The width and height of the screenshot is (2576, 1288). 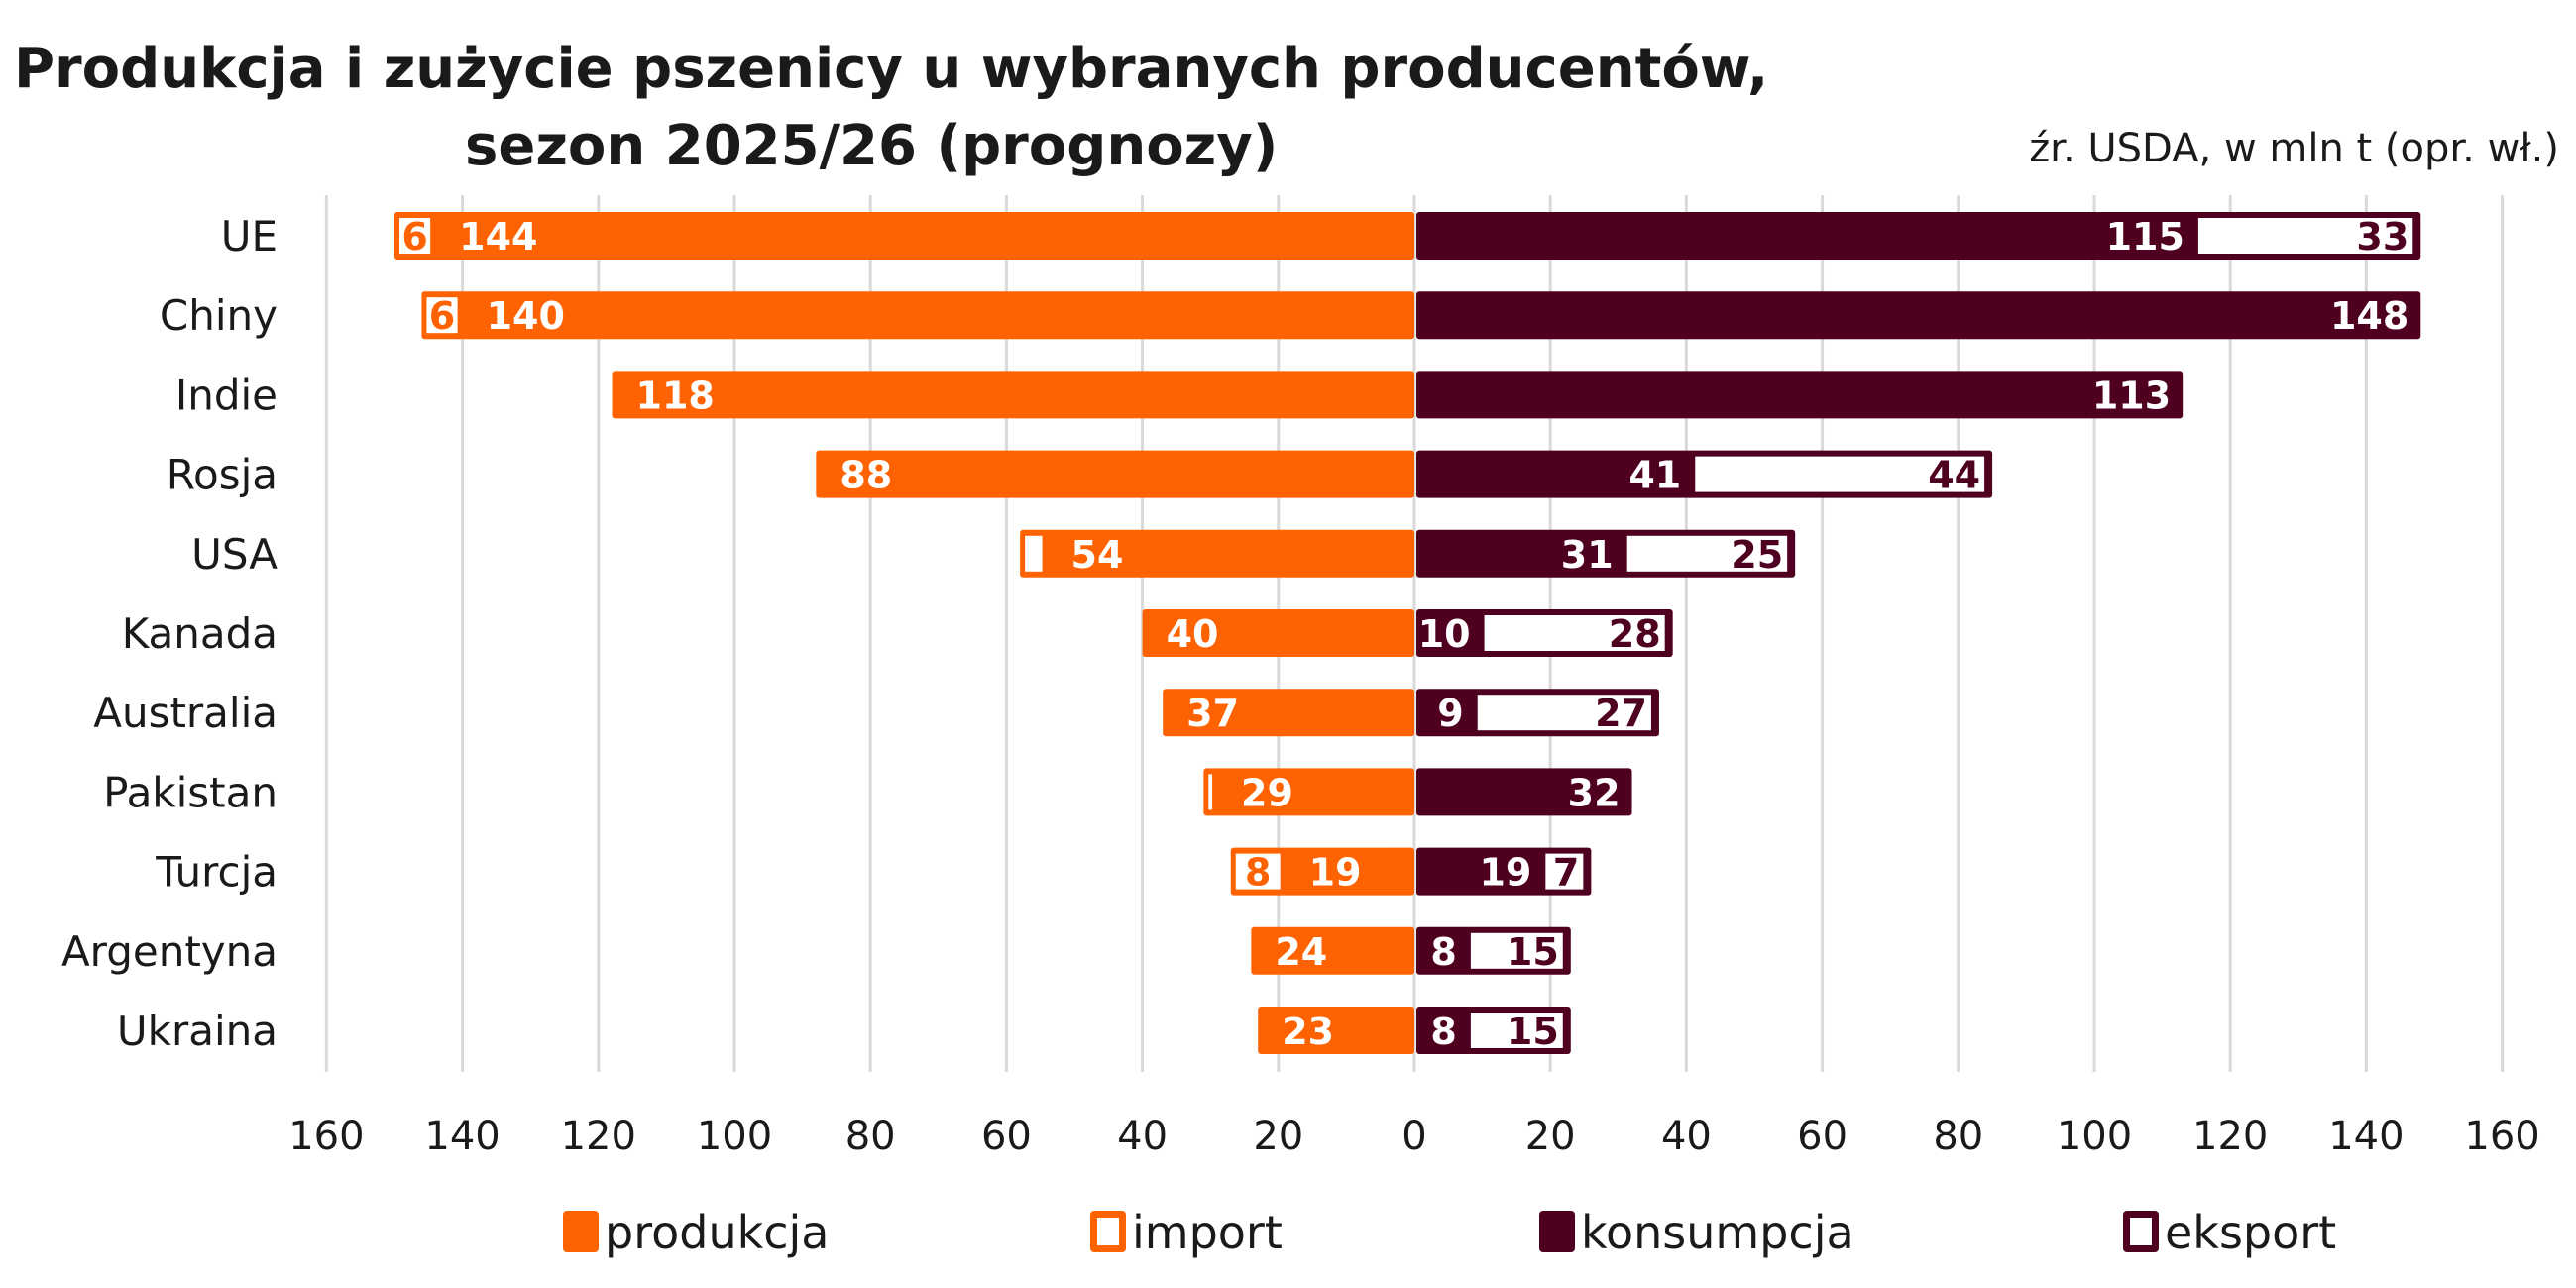 What do you see at coordinates (1557, 1231) in the screenshot?
I see `legend-swatch-konsumpcja` at bounding box center [1557, 1231].